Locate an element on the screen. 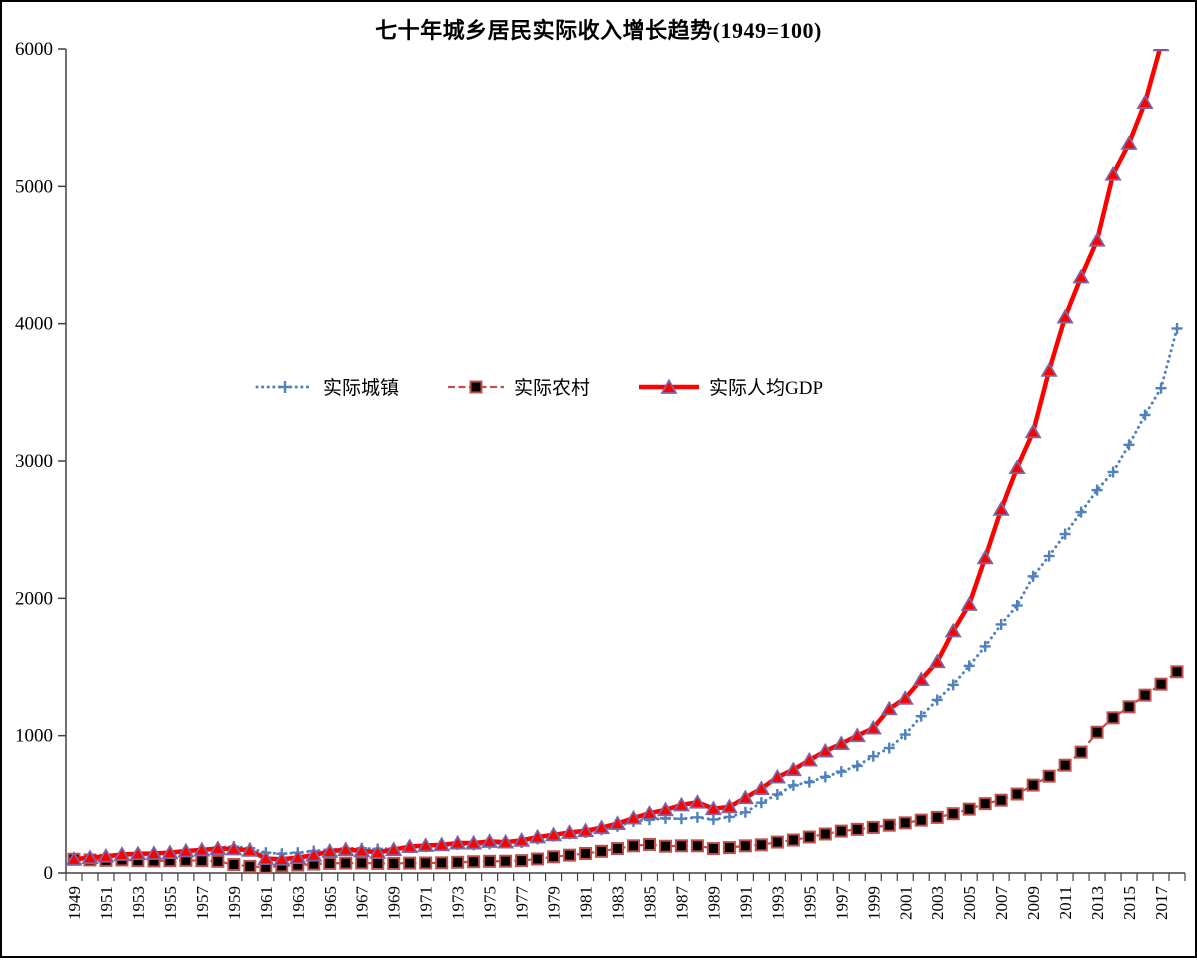 This screenshot has height=960, width=1197. svg-text: 2009 is located at coordinates (1033, 903).